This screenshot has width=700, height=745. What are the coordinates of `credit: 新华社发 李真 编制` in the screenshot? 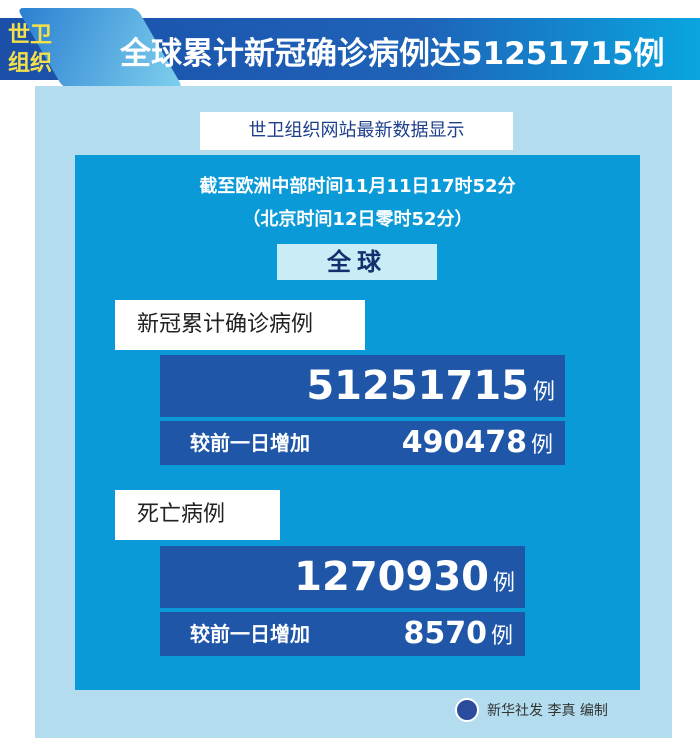 It's located at (531, 710).